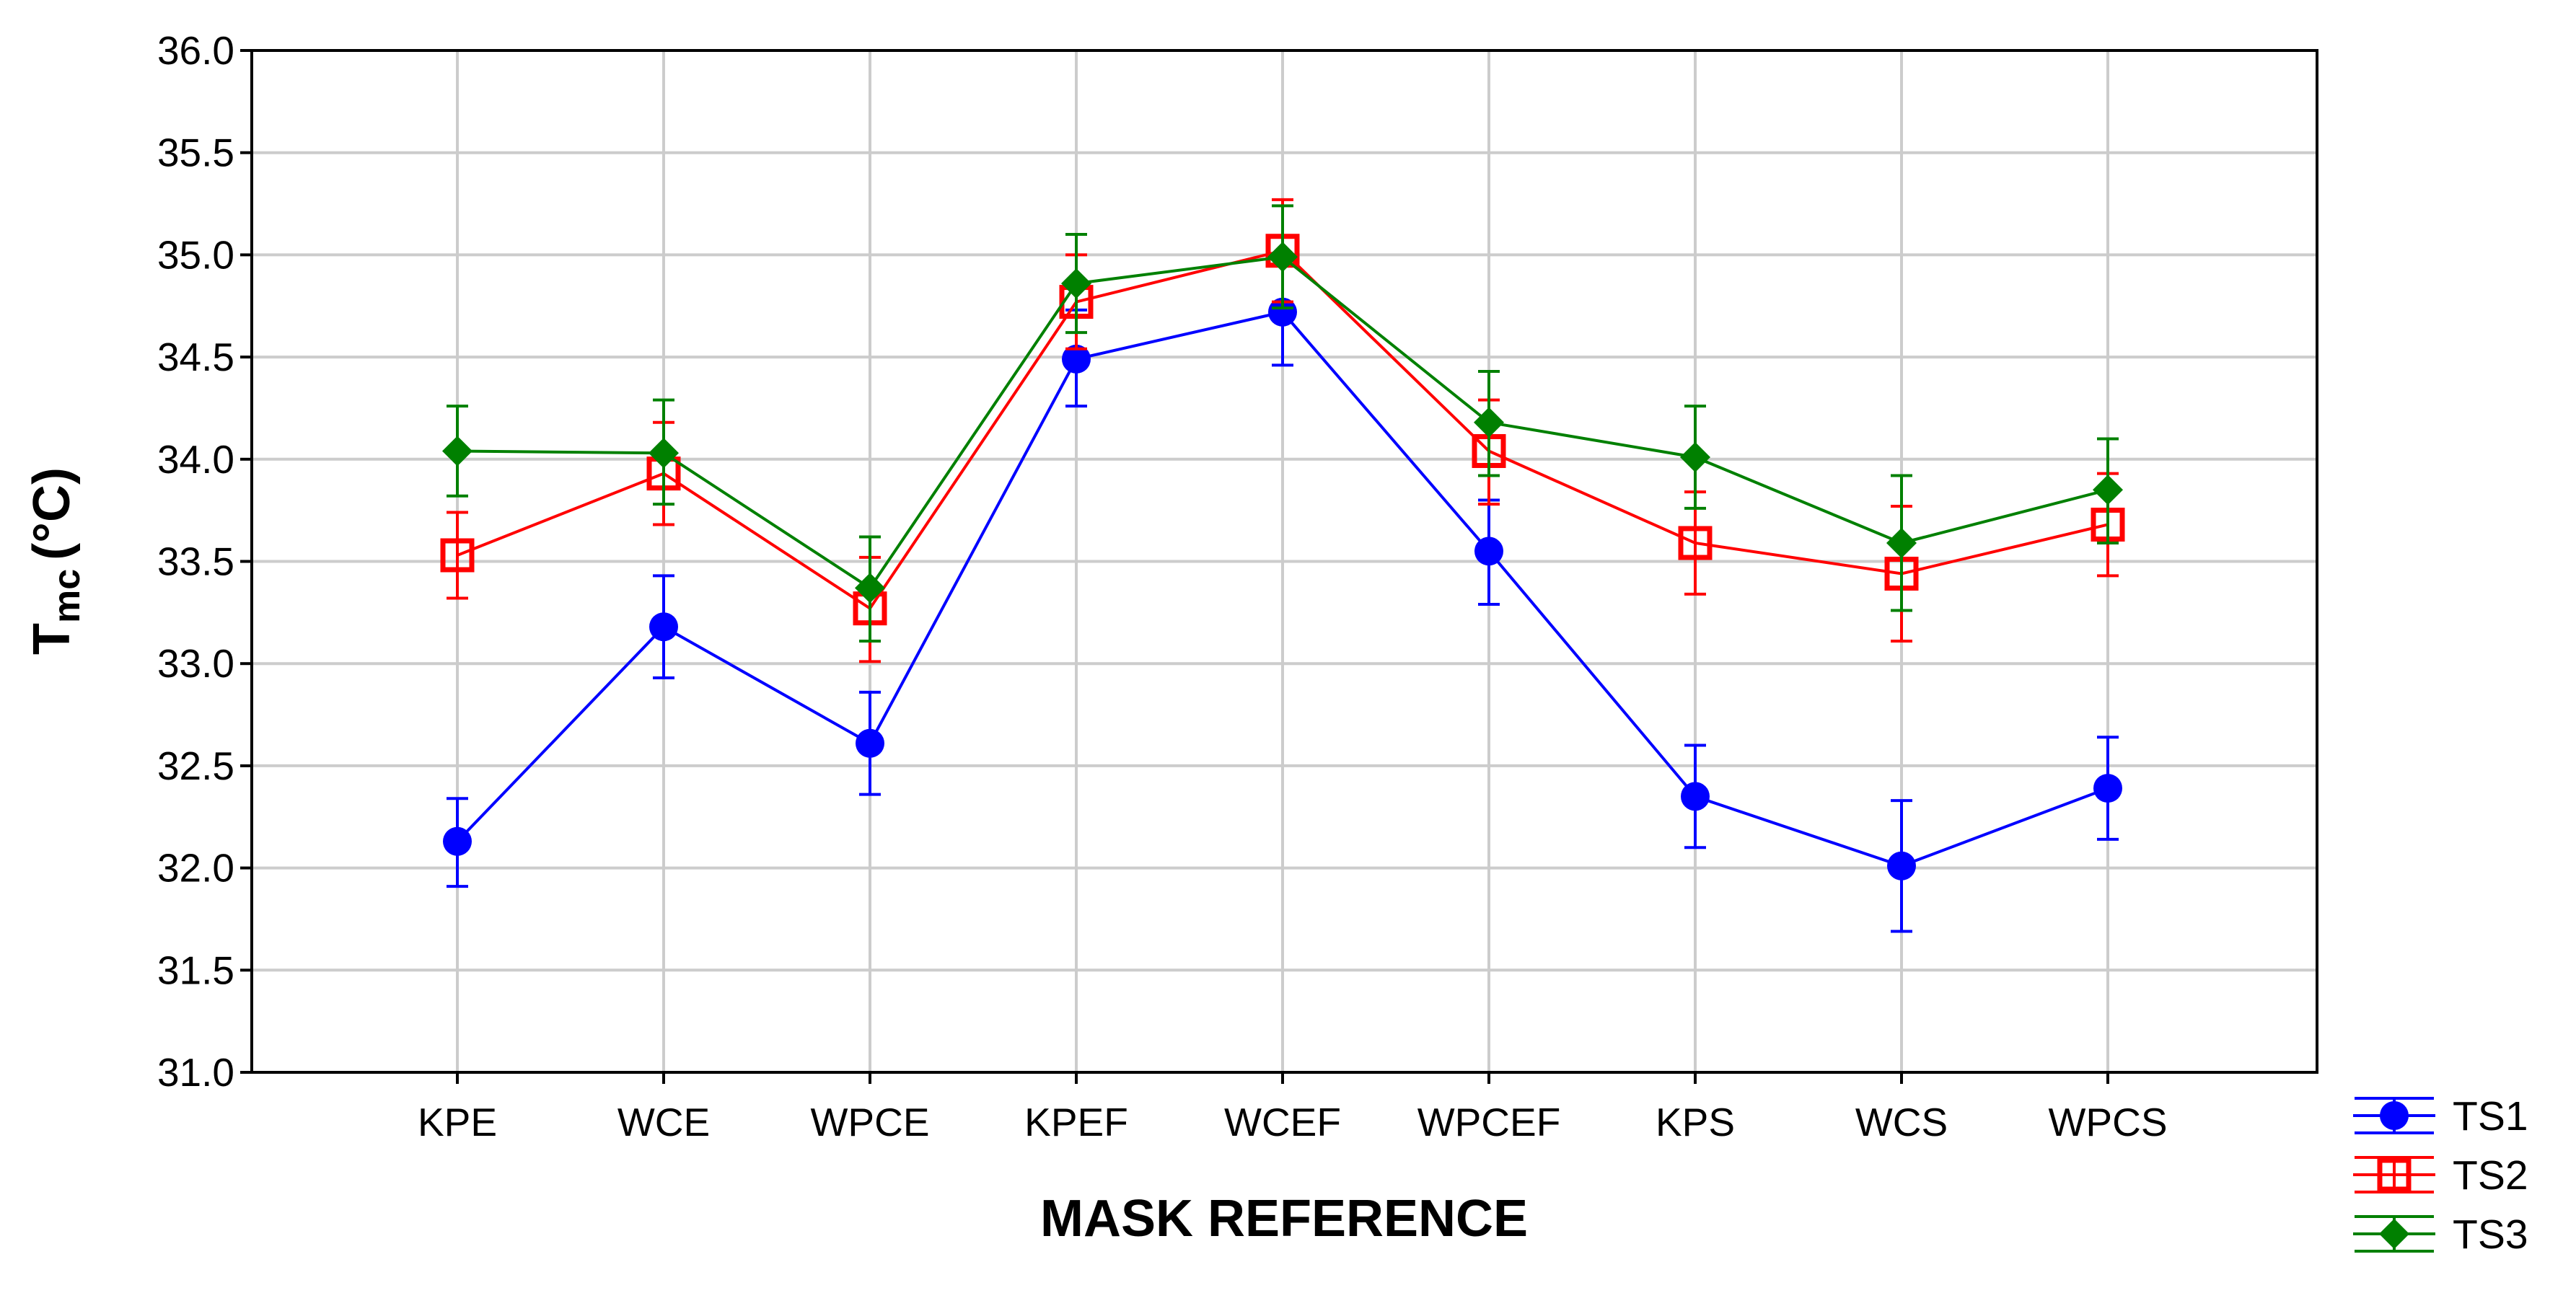  Describe the element at coordinates (195, 561) in the screenshot. I see `y-tick-label: 33.5` at that location.